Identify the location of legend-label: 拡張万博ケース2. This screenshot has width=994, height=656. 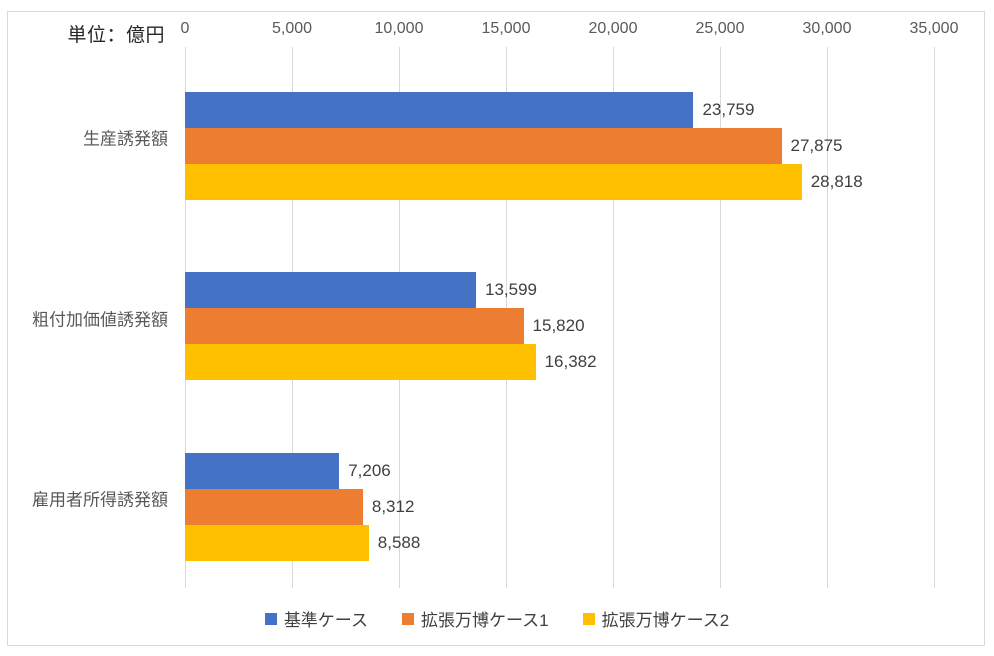
(665, 620).